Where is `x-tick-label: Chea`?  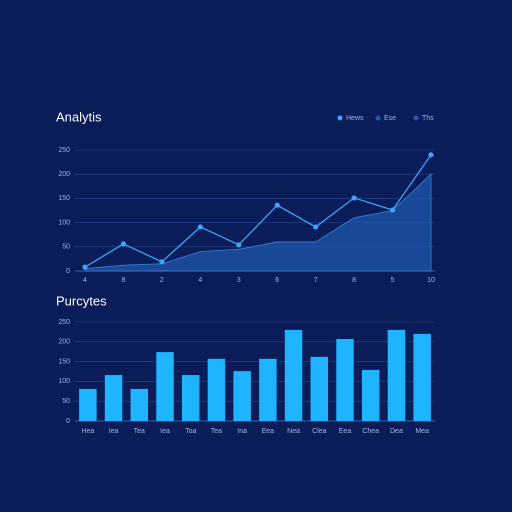 x-tick-label: Chea is located at coordinates (370, 431).